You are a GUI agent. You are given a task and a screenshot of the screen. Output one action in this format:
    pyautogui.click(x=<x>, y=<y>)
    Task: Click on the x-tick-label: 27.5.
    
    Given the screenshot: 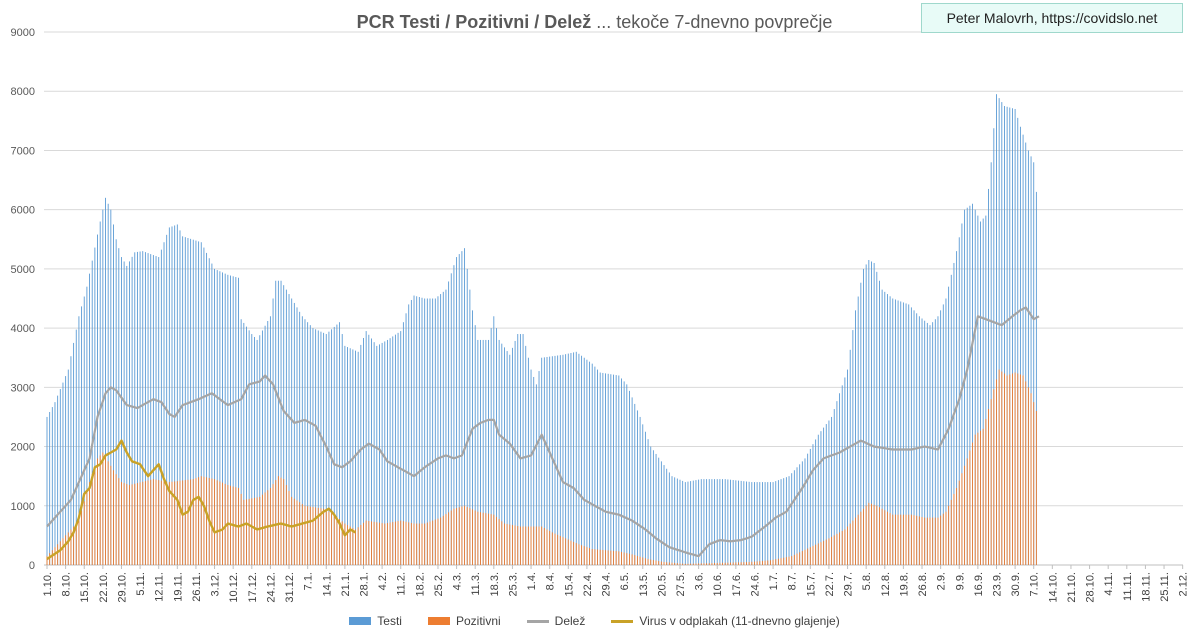 What is the action you would take?
    pyautogui.click(x=681, y=584)
    